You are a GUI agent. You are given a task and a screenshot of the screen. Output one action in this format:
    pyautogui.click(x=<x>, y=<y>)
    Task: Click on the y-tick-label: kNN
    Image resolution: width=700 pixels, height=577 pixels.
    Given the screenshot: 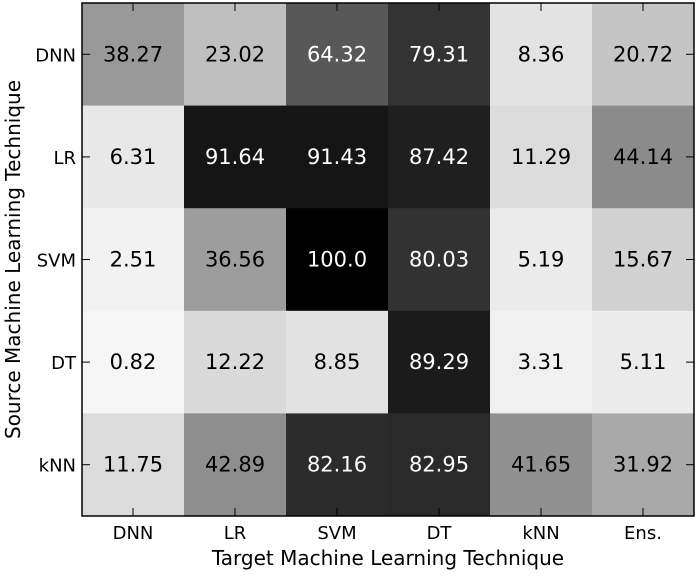 What is the action you would take?
    pyautogui.click(x=57, y=466)
    